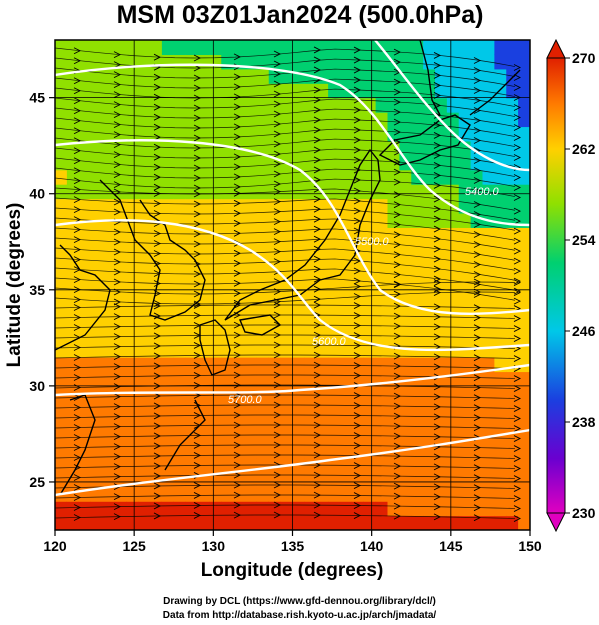 The image size is (599, 625). Describe the element at coordinates (134, 546) in the screenshot. I see `x-tick-label: 125` at that location.